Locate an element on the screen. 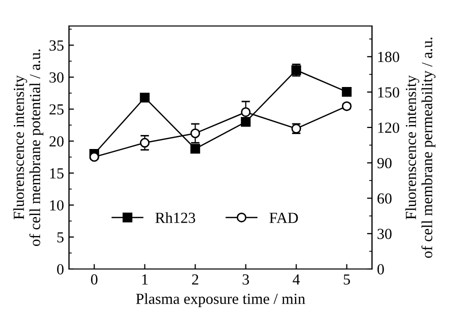 The height and width of the screenshot is (321, 461). x-tick-label: 0 is located at coordinates (94, 279).